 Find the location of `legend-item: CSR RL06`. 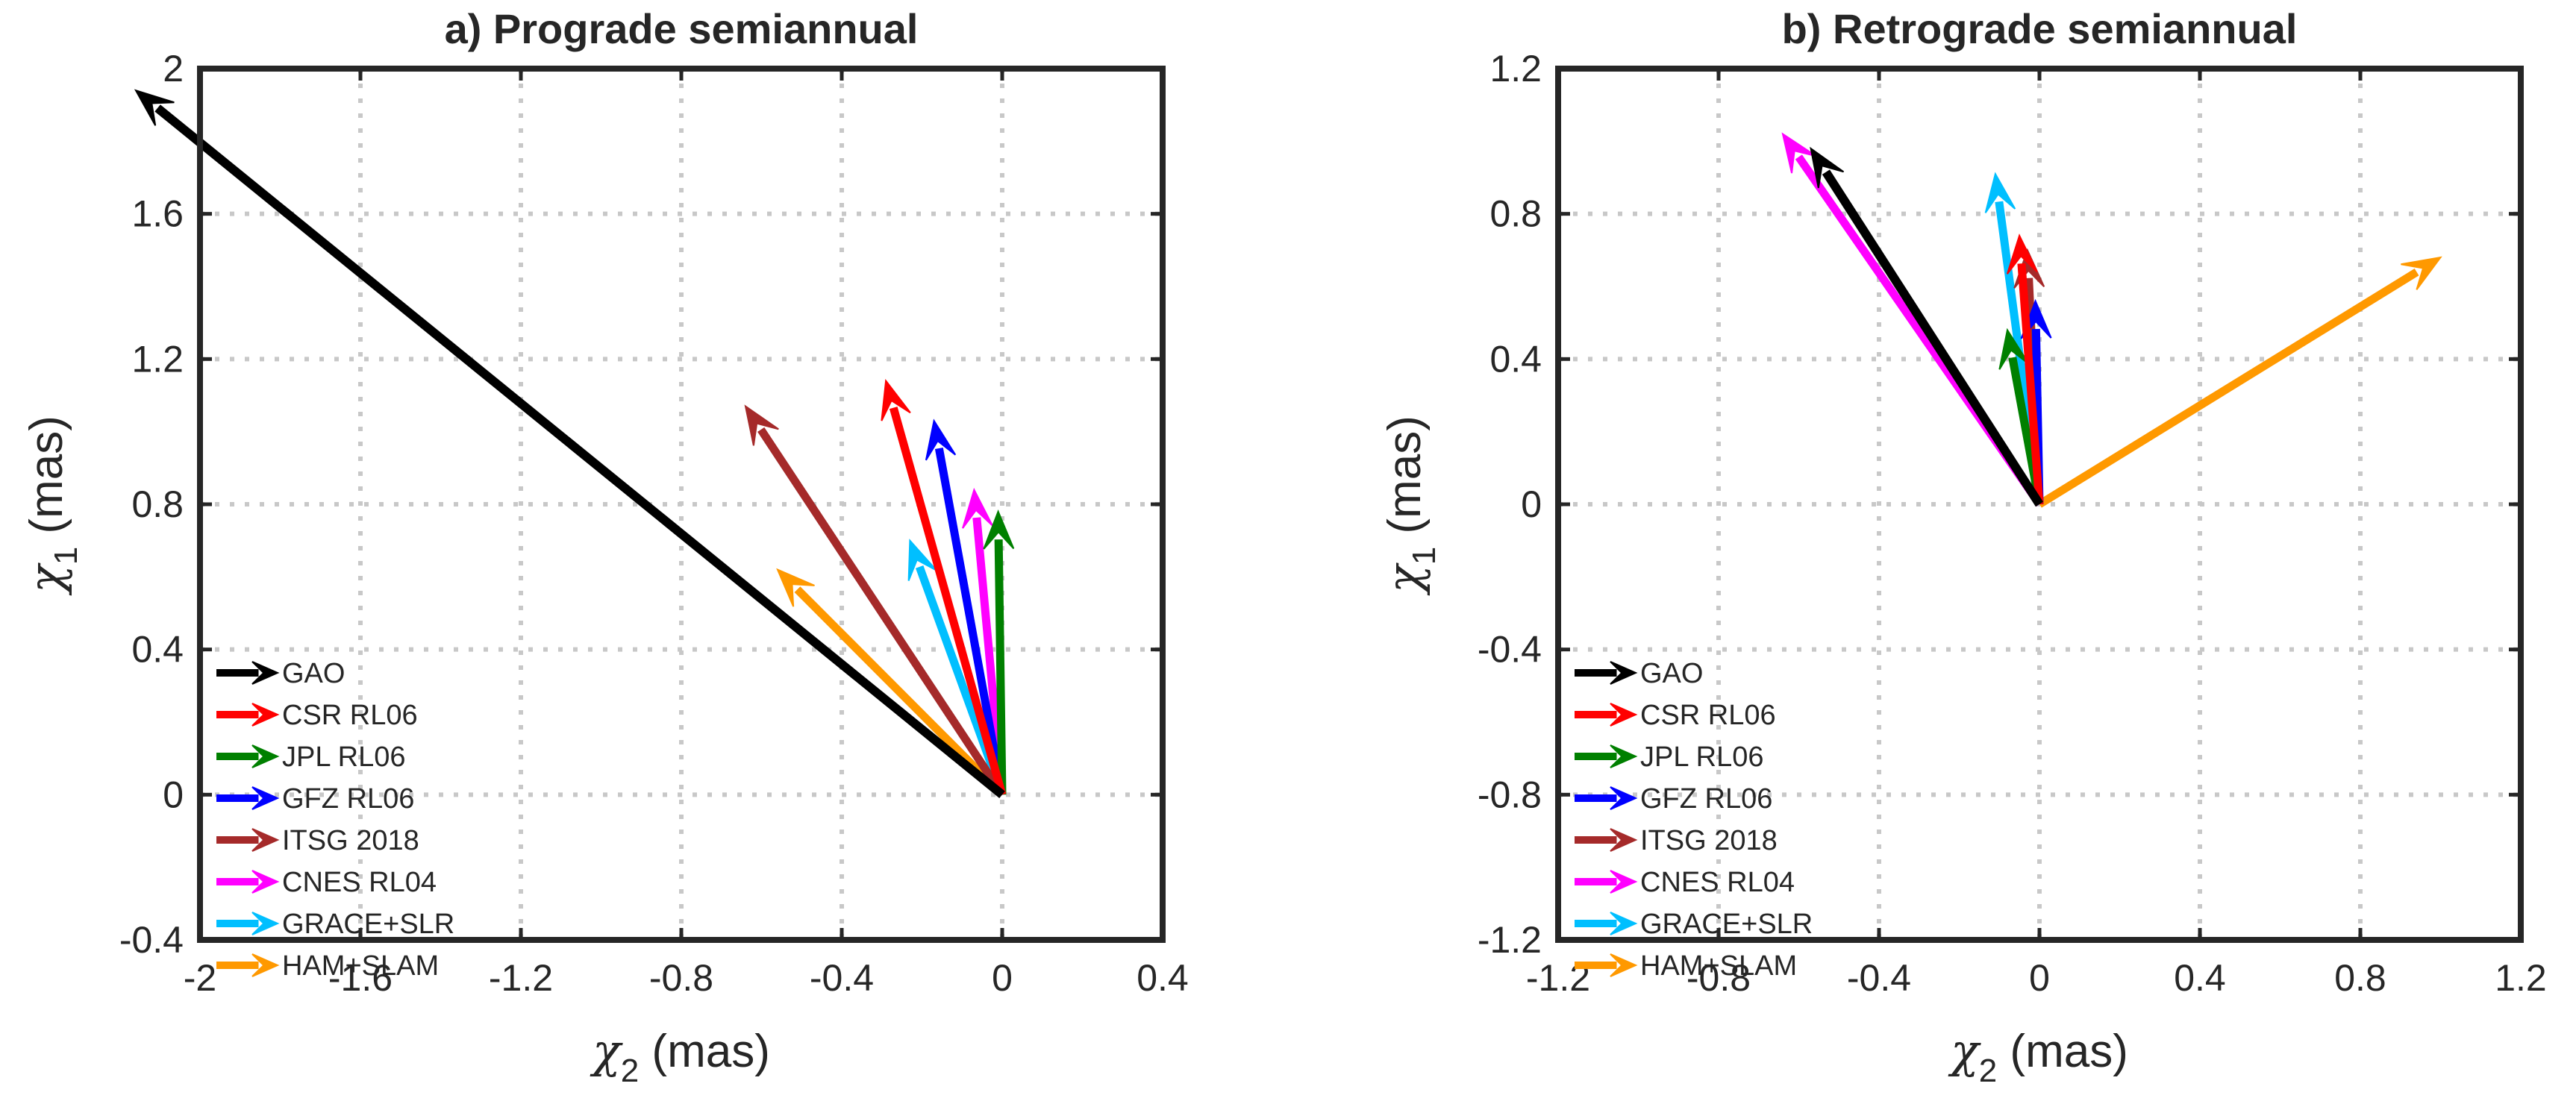

legend-item: CSR RL06 is located at coordinates (317, 715).